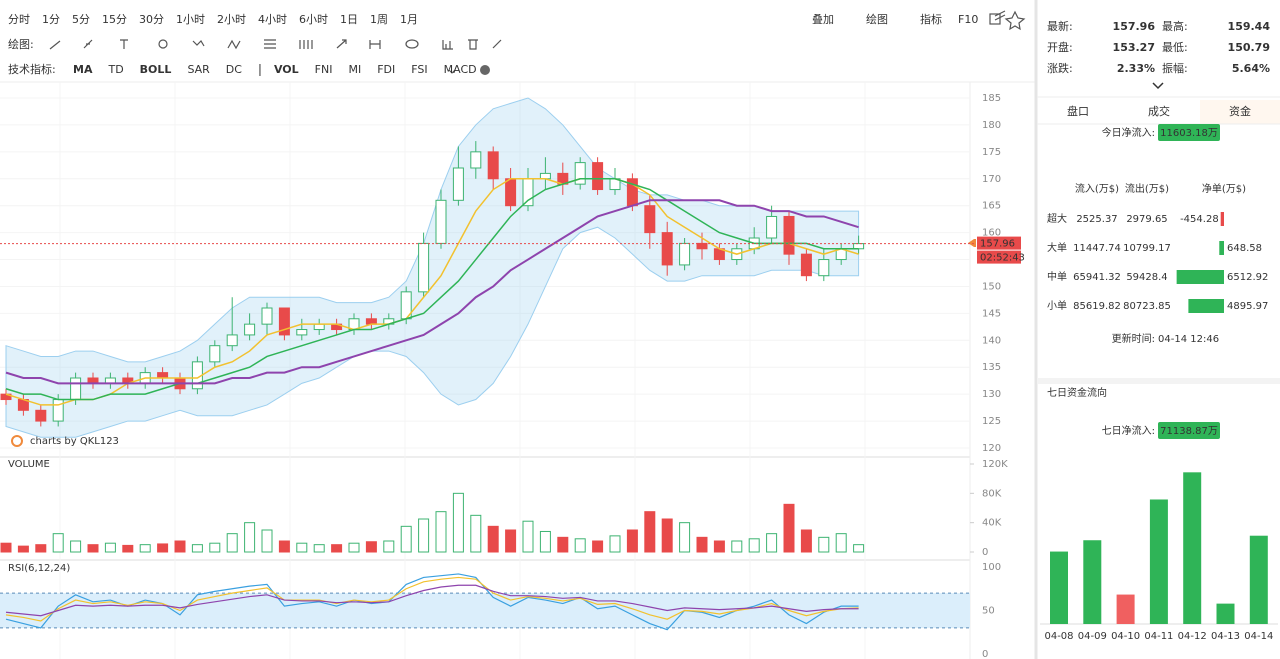  I want to click on indicator-tab: BOLL, so click(156, 69).